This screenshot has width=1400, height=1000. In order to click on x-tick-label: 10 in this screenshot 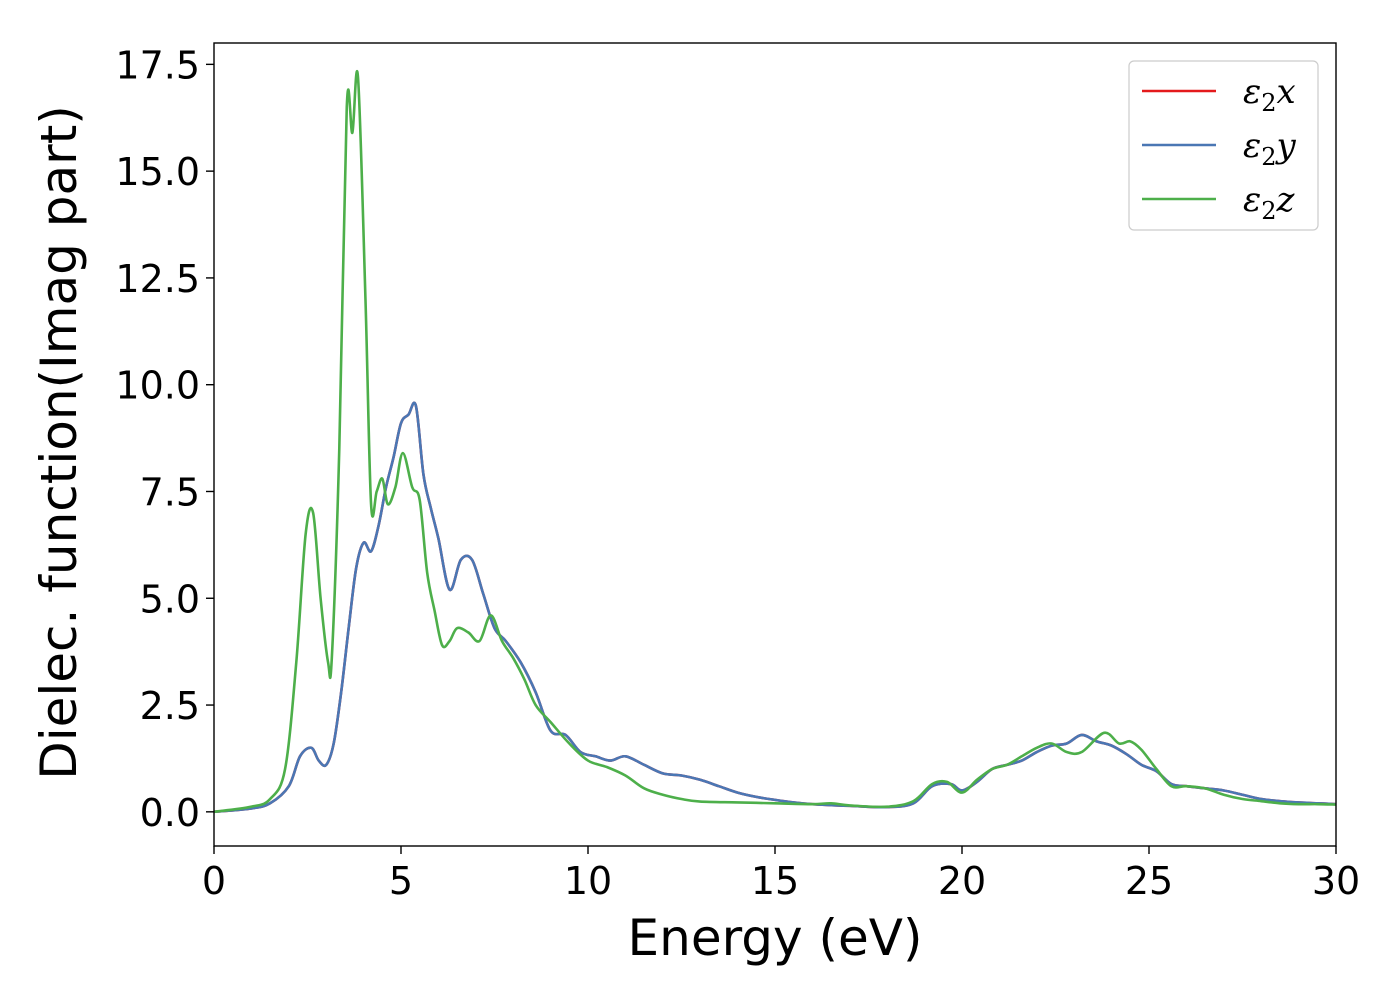, I will do `click(588, 881)`.